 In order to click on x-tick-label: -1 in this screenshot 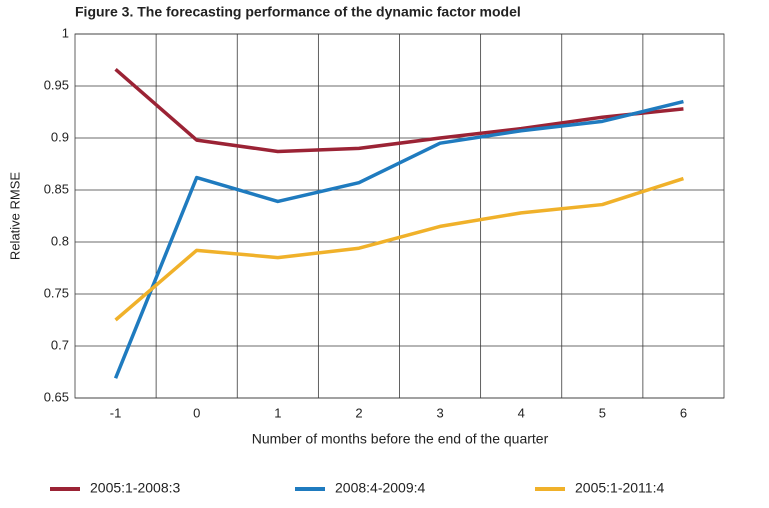, I will do `click(116, 412)`.